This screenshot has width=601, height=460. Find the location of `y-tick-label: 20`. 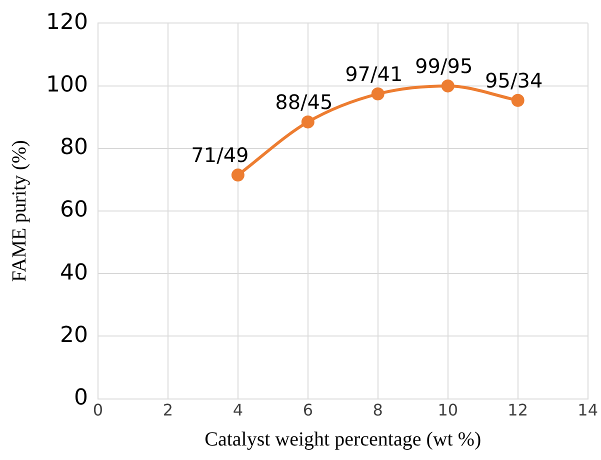

y-tick-label: 20 is located at coordinates (74, 335).